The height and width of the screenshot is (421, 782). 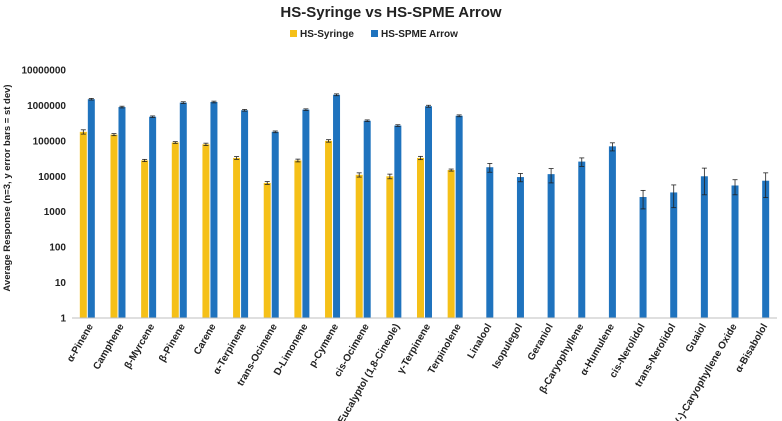 What do you see at coordinates (293, 33) in the screenshot?
I see `legend-swatch-syringe` at bounding box center [293, 33].